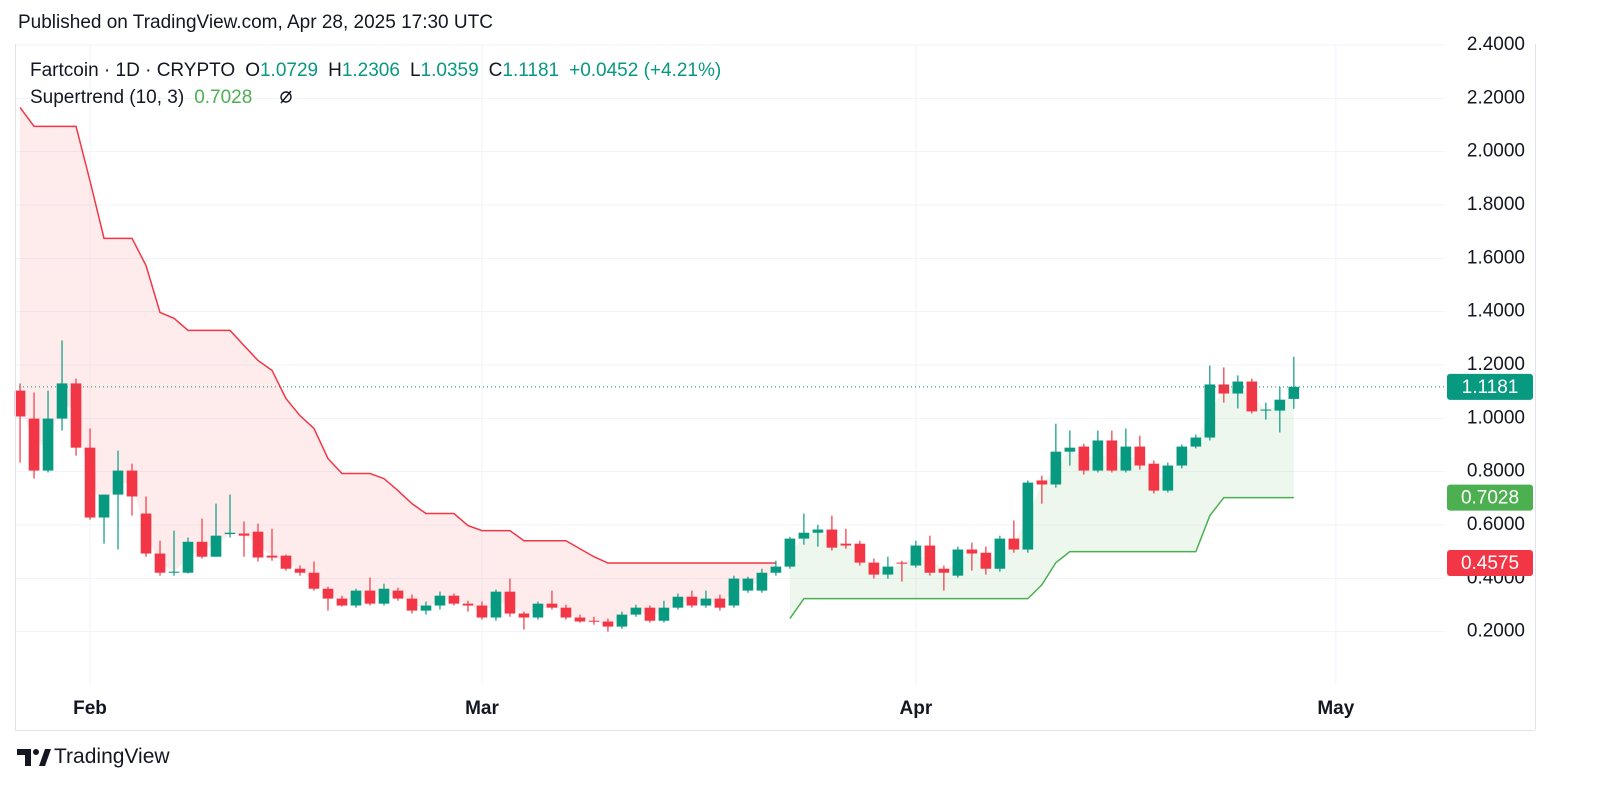 The image size is (1600, 802). Describe the element at coordinates (1496, 97) in the screenshot. I see `y-tick-label: 2.2000` at that location.